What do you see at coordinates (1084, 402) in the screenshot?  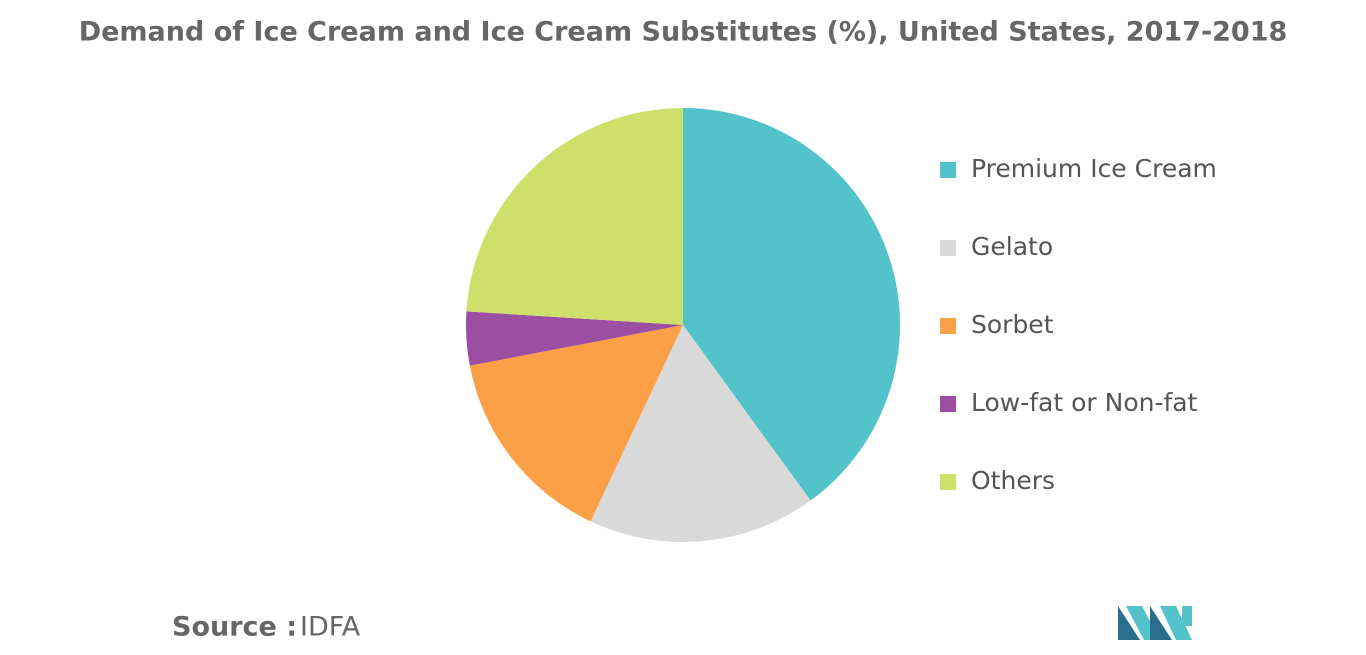 I see `legend-label: Low-fat or Non-fat` at bounding box center [1084, 402].